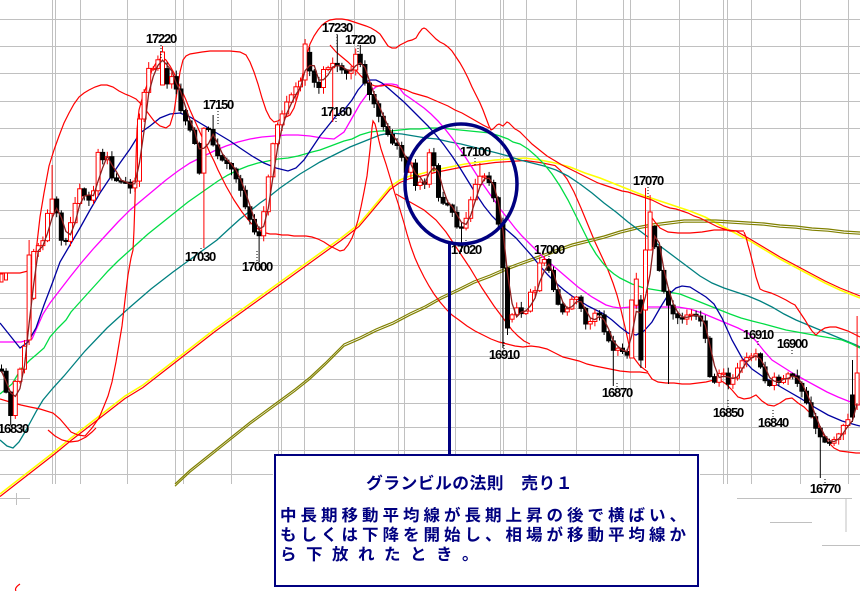  What do you see at coordinates (200, 256) in the screenshot?
I see `svg-text: 17030` at bounding box center [200, 256].